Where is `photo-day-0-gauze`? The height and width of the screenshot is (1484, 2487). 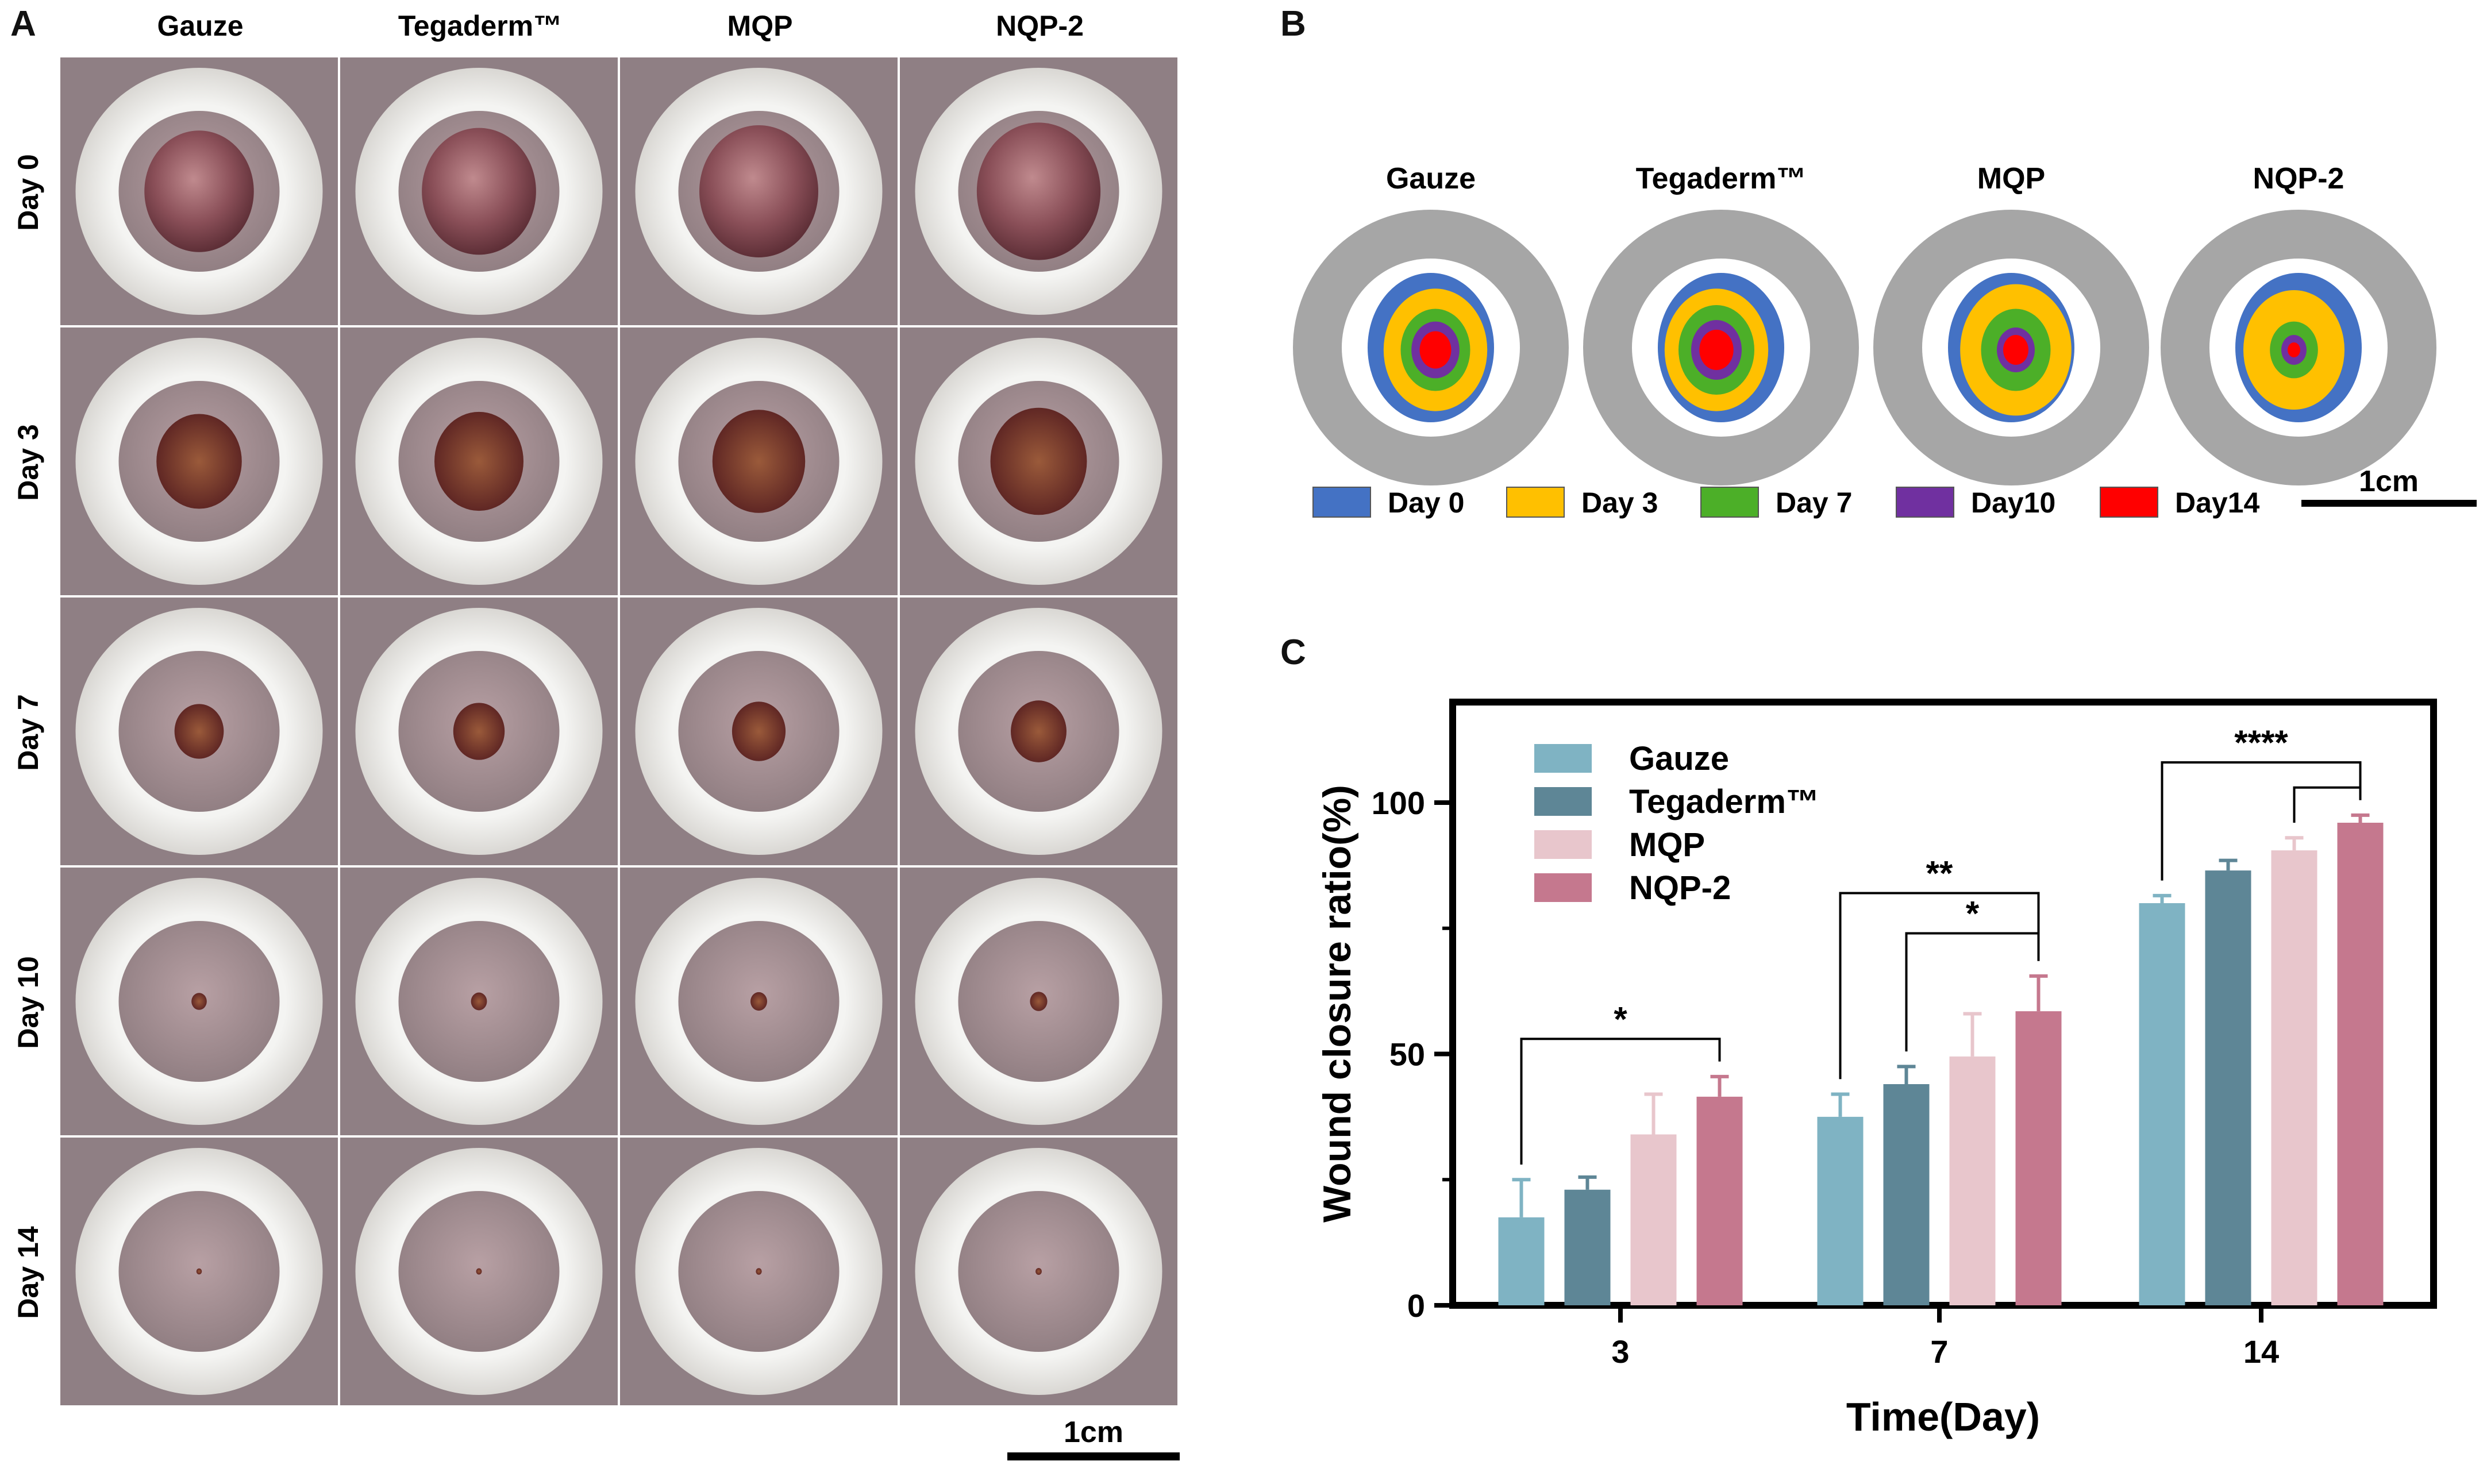 photo-day-0-gauze is located at coordinates (199, 191).